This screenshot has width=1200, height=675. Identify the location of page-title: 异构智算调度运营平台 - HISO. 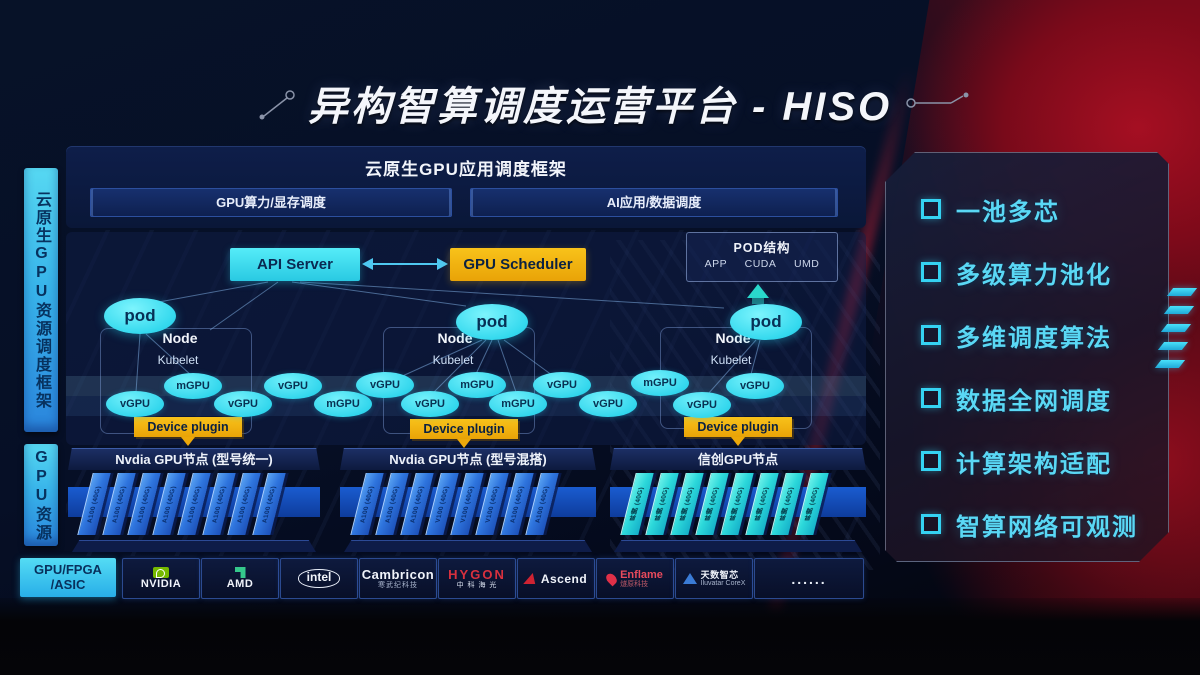
(600, 107).